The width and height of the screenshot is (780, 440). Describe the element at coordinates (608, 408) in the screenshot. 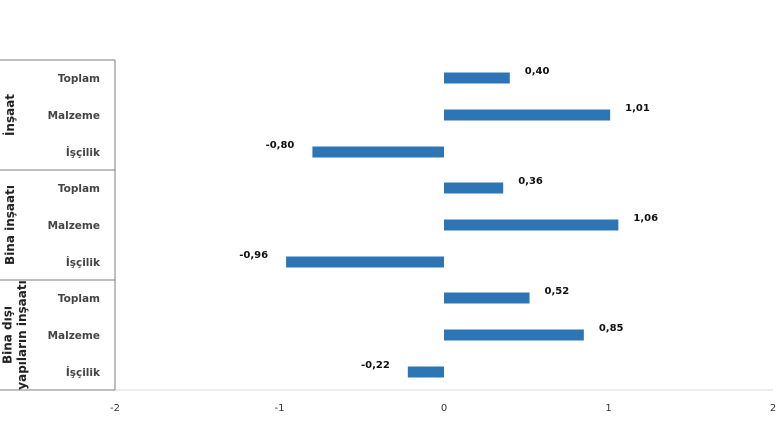

I see `x-tick-label: 1` at that location.